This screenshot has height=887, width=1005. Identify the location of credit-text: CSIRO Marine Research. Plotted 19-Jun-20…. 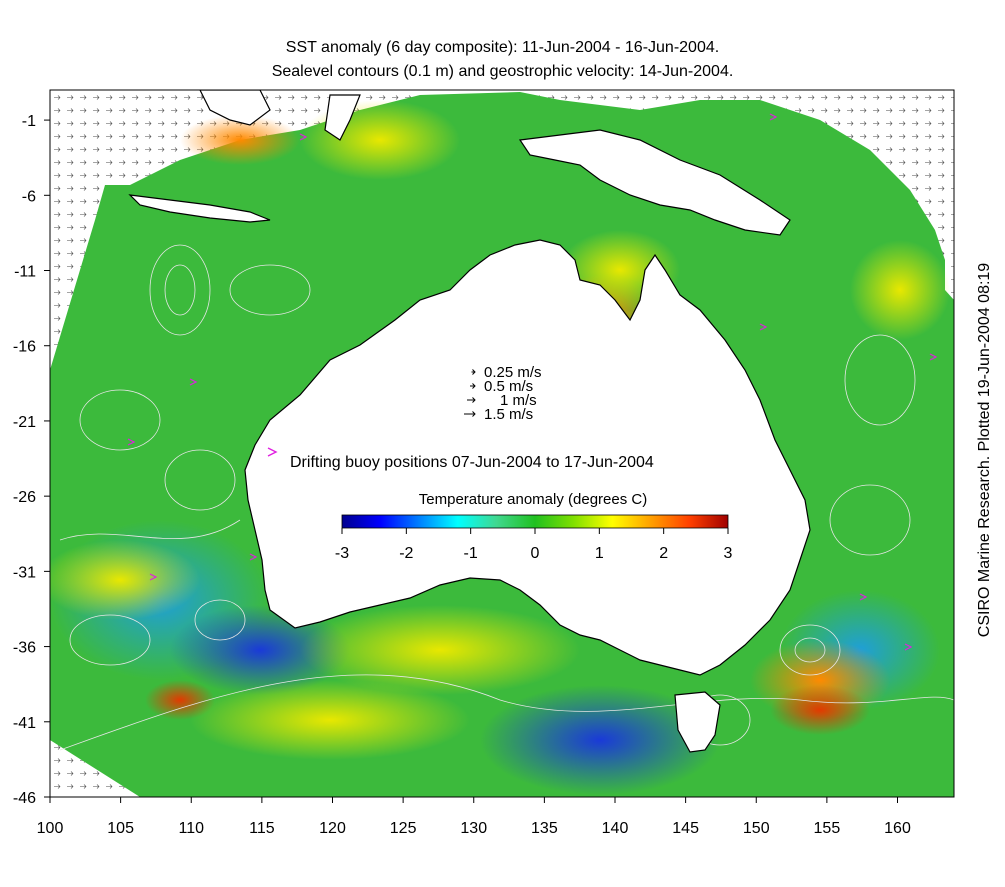
(984, 450).